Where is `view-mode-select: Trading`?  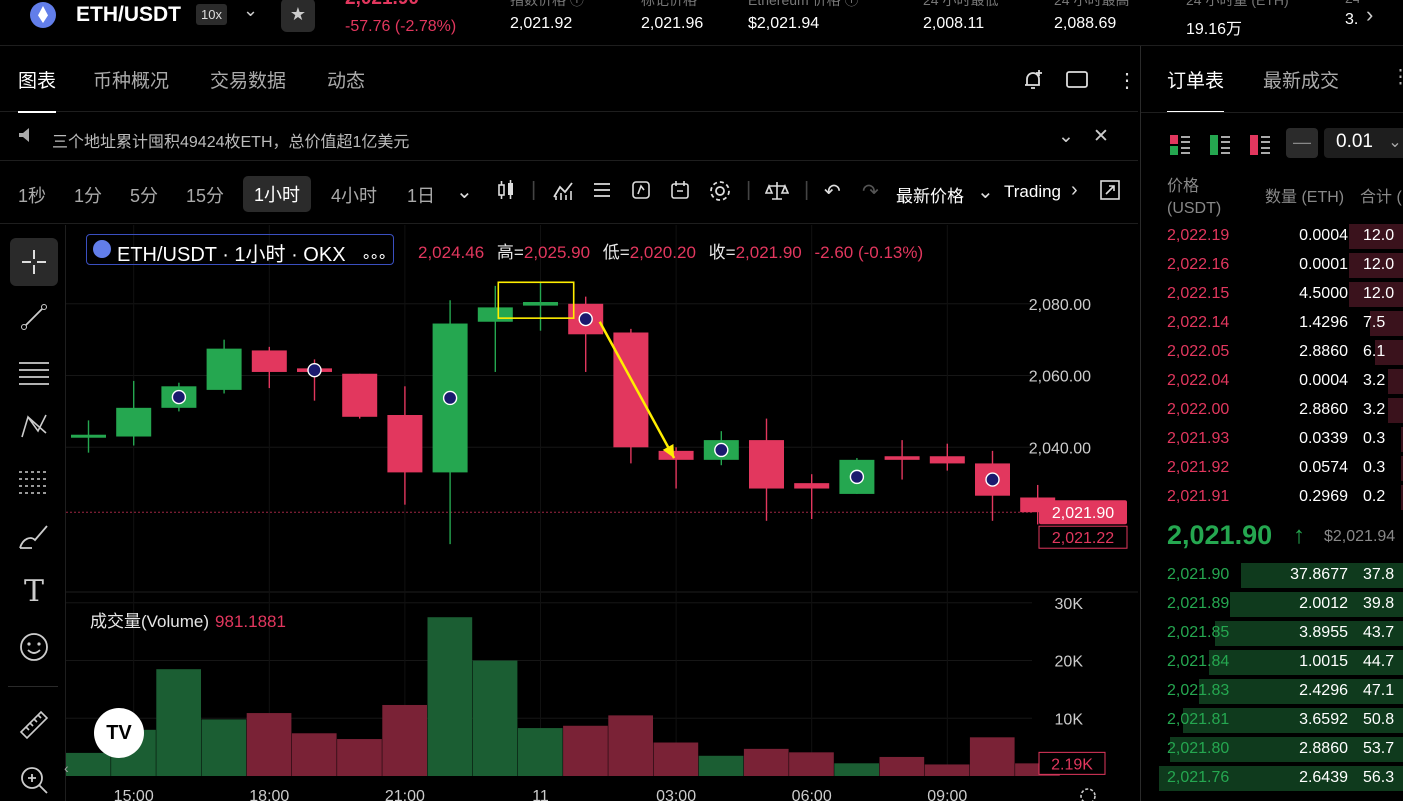
view-mode-select: Trading is located at coordinates (1033, 191).